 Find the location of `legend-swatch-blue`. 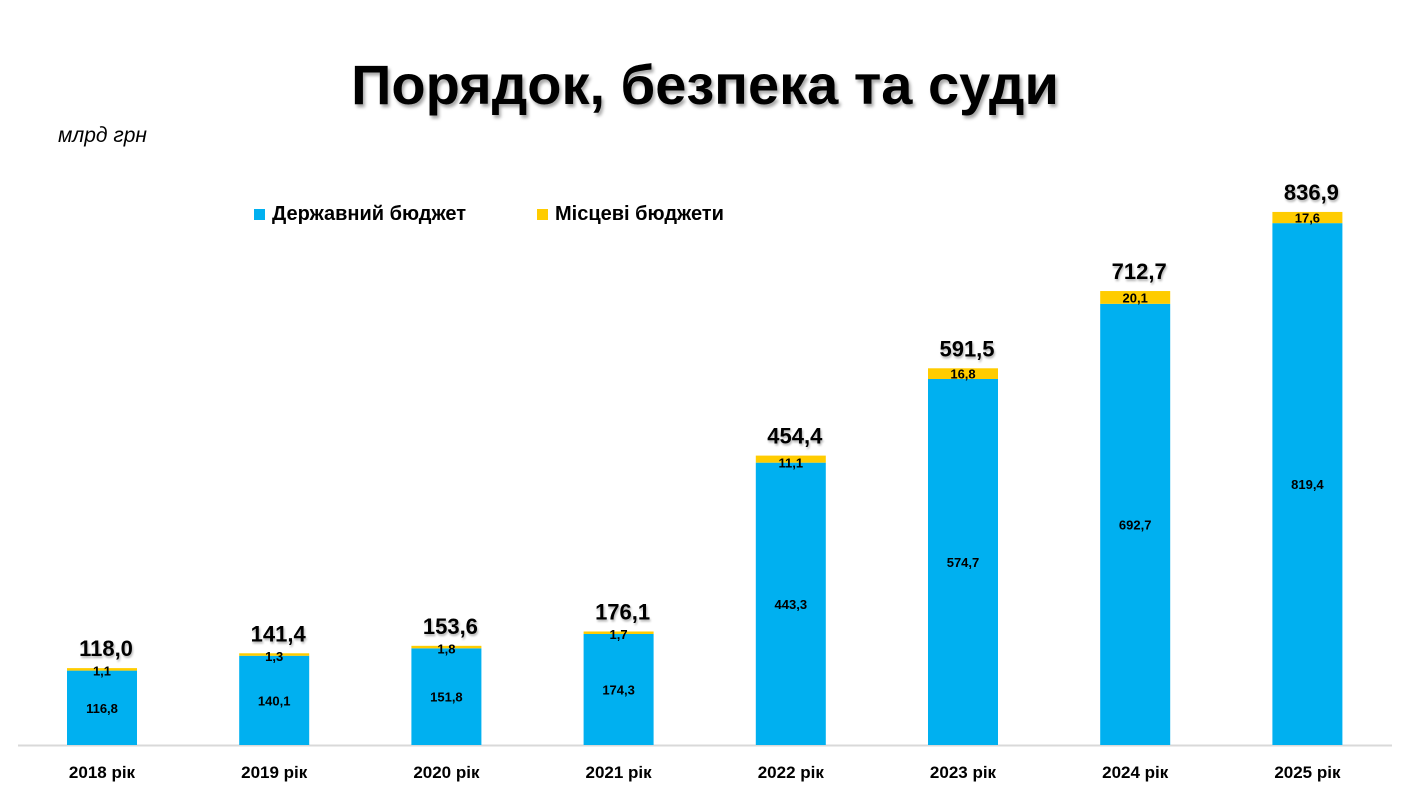

legend-swatch-blue is located at coordinates (259, 214).